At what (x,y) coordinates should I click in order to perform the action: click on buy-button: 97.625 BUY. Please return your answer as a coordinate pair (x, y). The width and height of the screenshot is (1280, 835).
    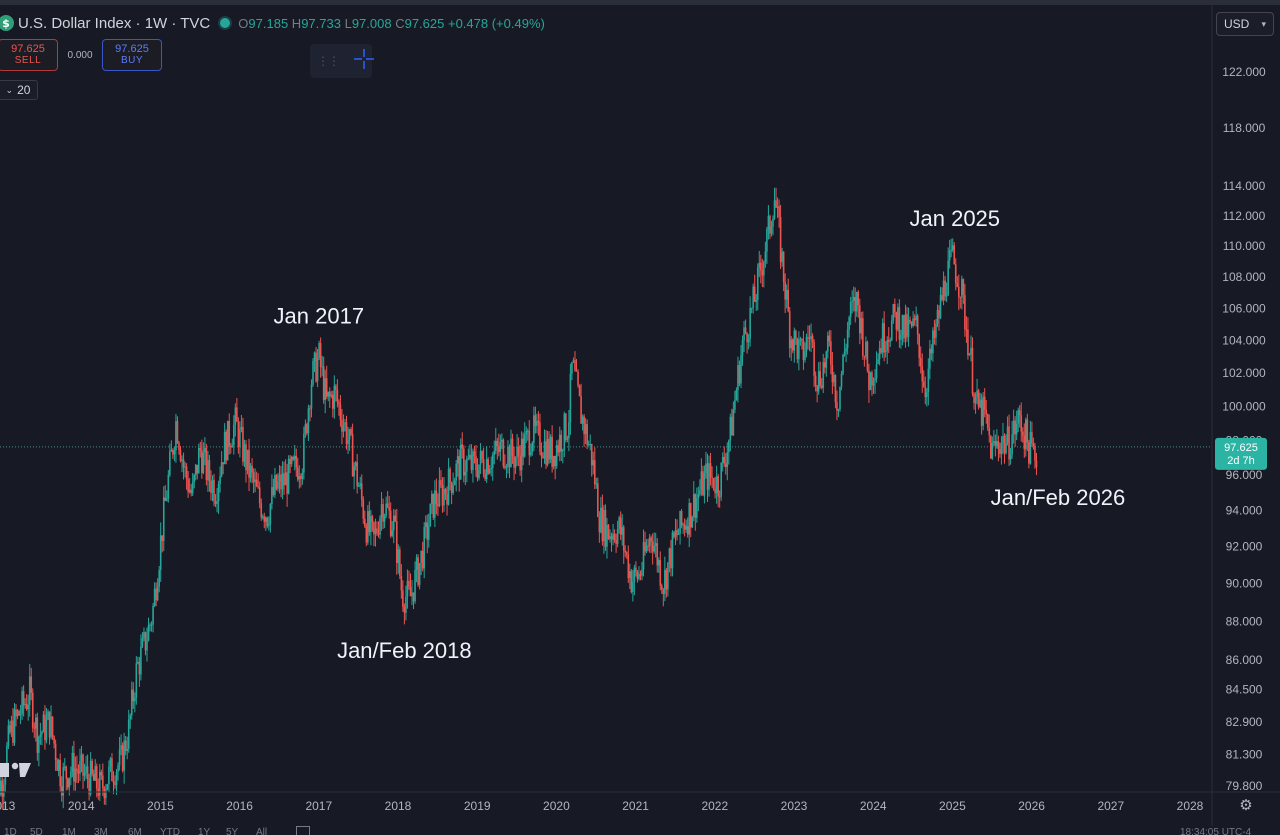
    Looking at the image, I should click on (132, 55).